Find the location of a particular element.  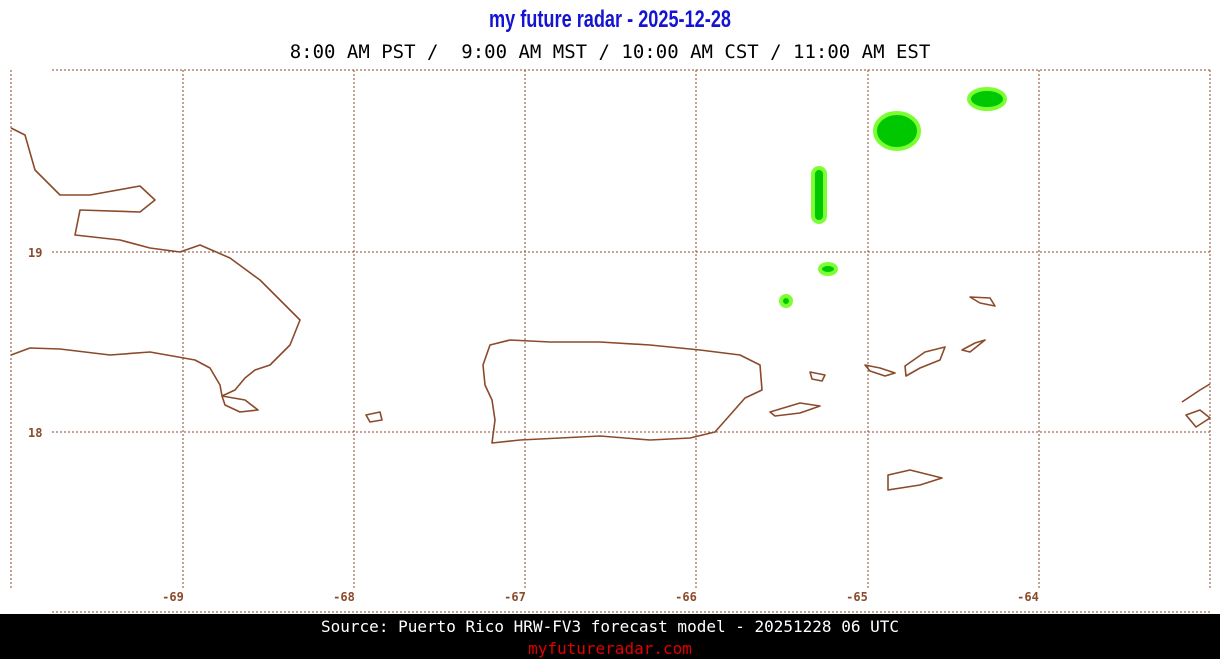

lon-label: -67 is located at coordinates (515, 597).